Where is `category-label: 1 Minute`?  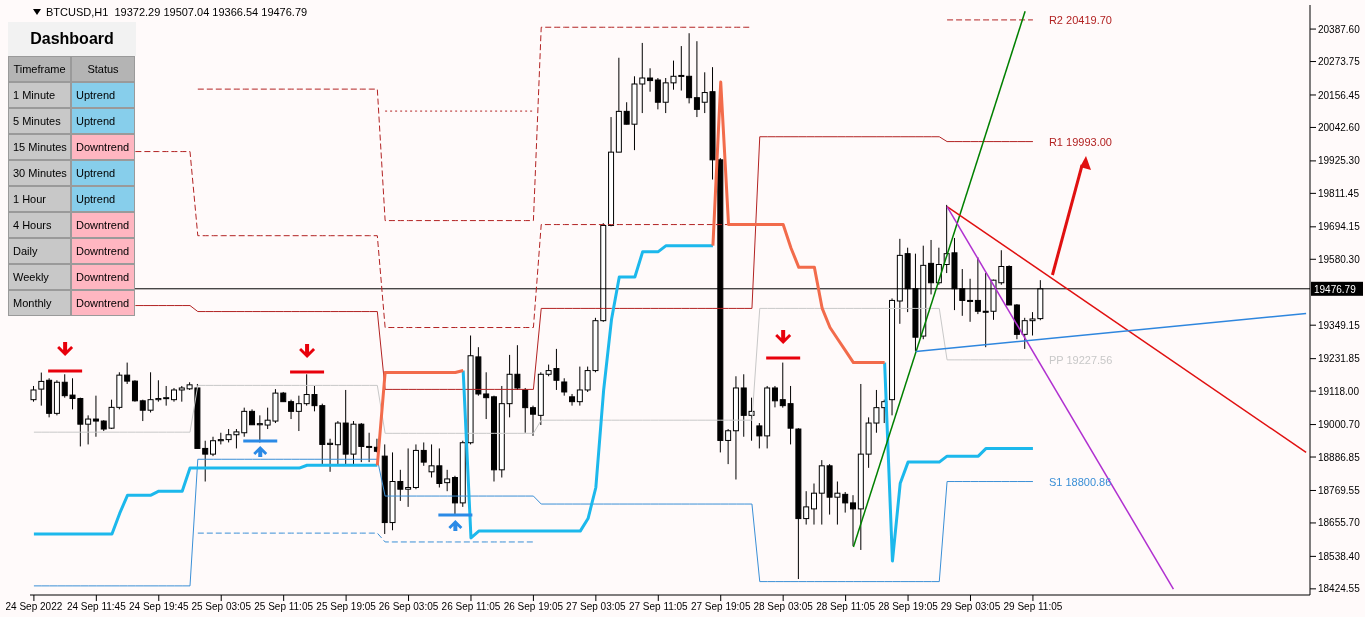
category-label: 1 Minute is located at coordinates (39, 95).